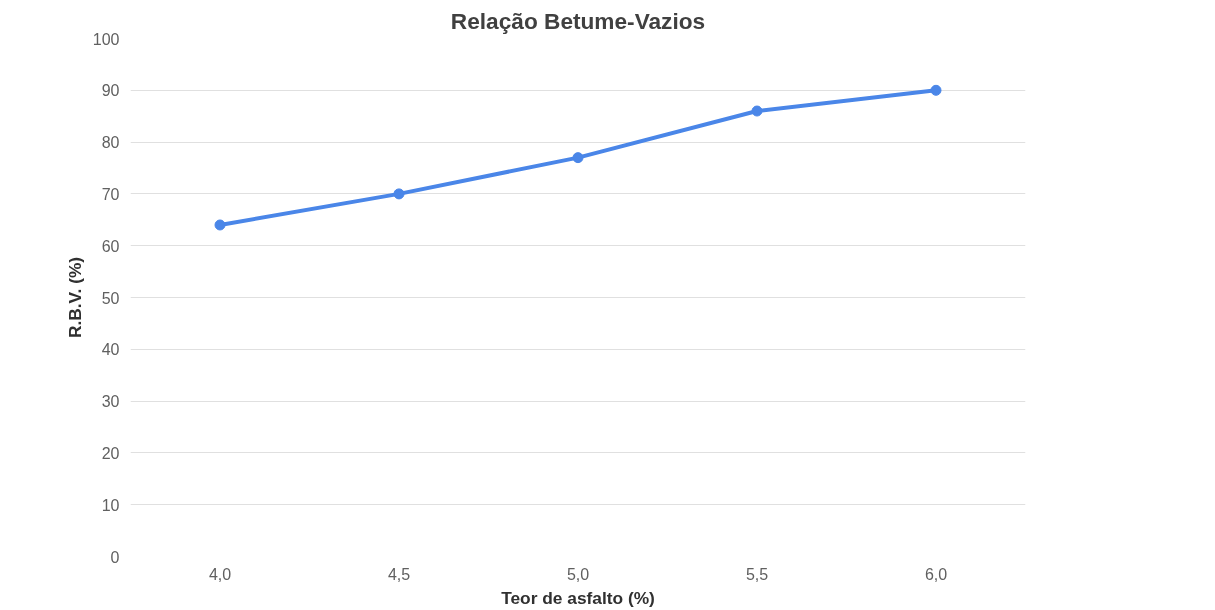 The height and width of the screenshot is (610, 1215). What do you see at coordinates (757, 574) in the screenshot?
I see `x-tick-label: 5,5` at bounding box center [757, 574].